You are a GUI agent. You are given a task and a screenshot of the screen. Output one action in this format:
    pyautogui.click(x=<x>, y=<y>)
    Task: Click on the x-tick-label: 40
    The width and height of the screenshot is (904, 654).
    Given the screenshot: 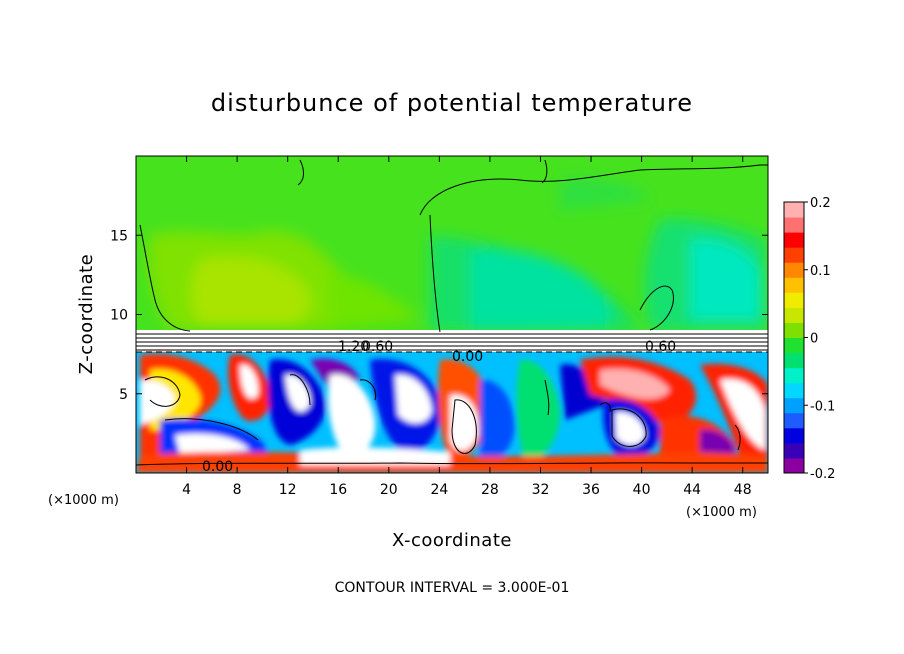 What is the action you would take?
    pyautogui.click(x=642, y=490)
    